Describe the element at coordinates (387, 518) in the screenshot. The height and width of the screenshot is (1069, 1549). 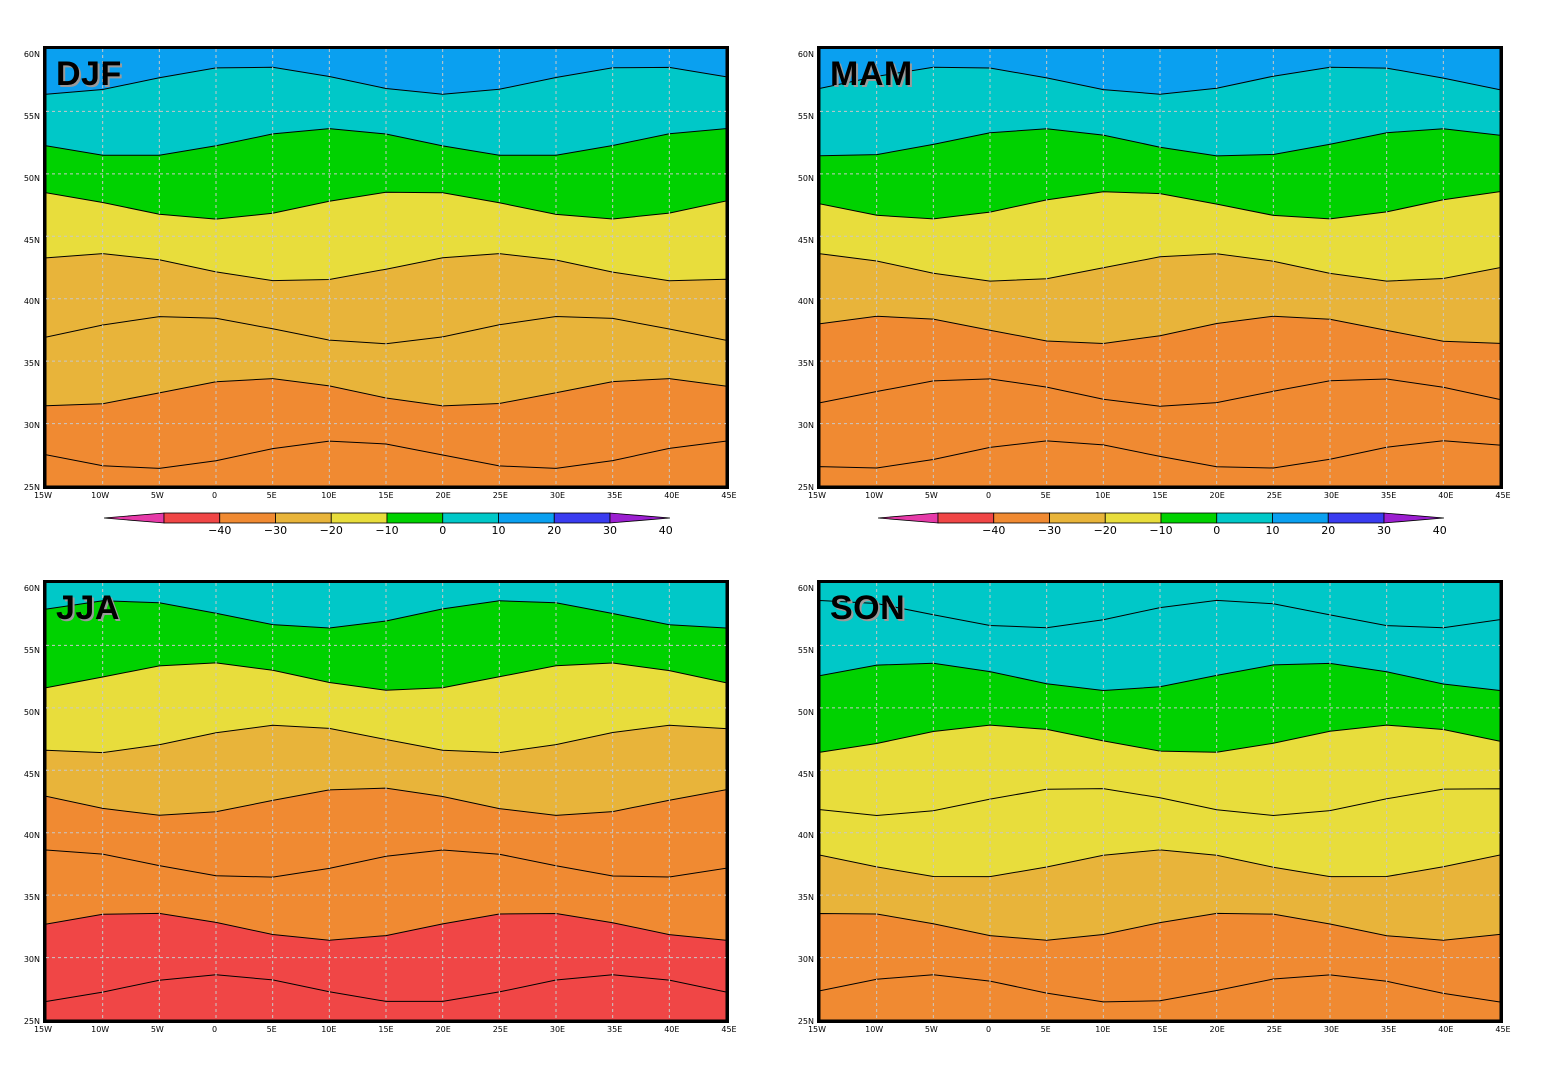
I see `colorbar-swatches` at that location.